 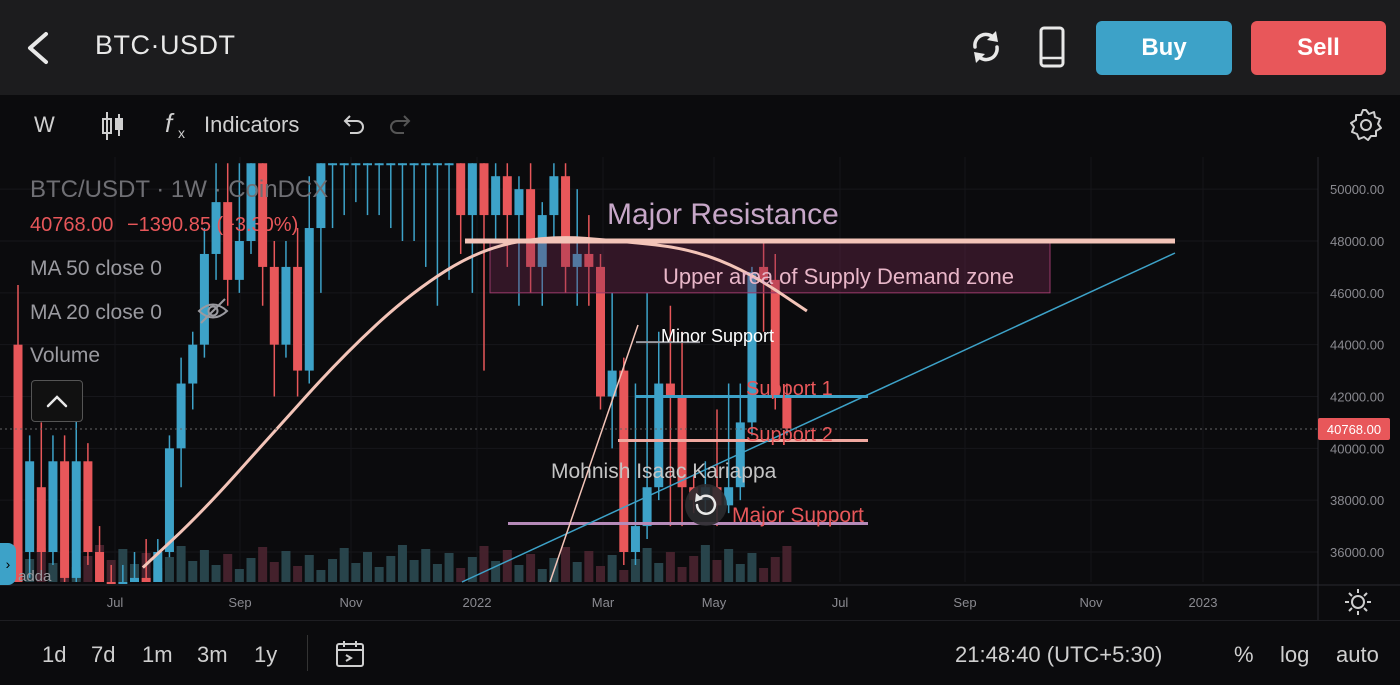 I want to click on range-1d: 1d, so click(x=54, y=654).